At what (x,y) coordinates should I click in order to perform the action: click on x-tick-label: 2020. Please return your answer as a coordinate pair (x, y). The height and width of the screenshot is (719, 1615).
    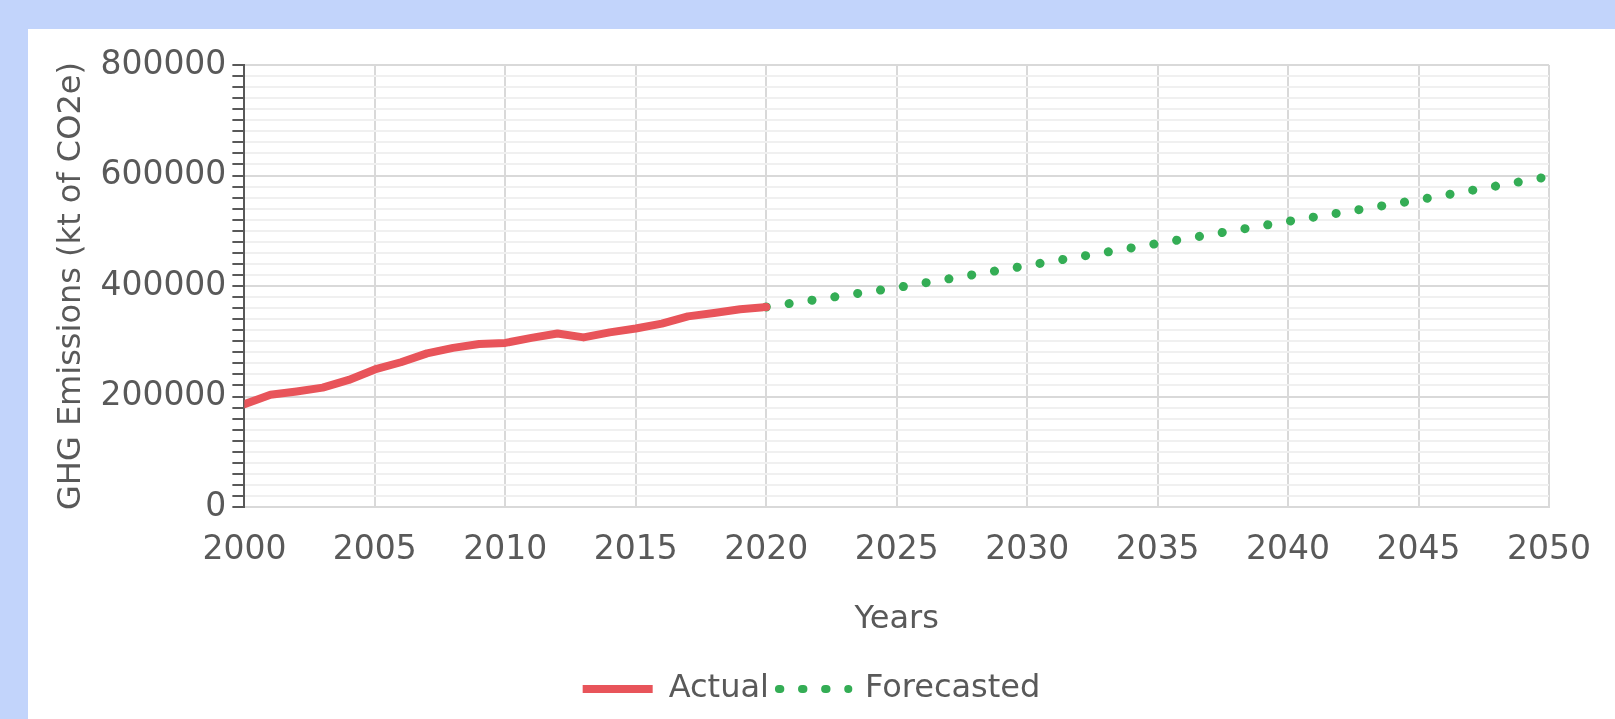
    Looking at the image, I should click on (766, 548).